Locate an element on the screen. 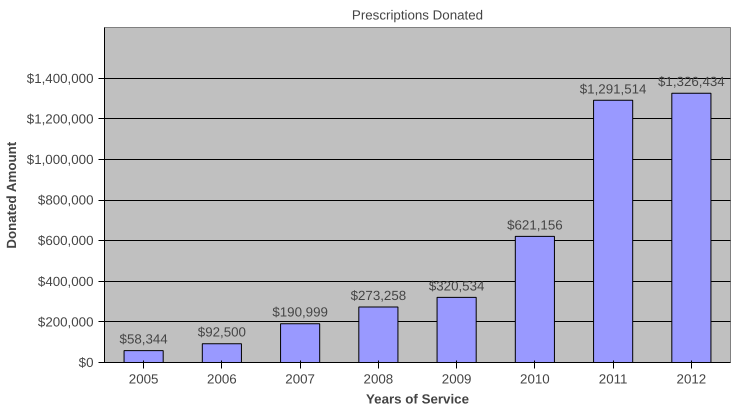 The width and height of the screenshot is (750, 409). x-tick-label: 2006 is located at coordinates (222, 379).